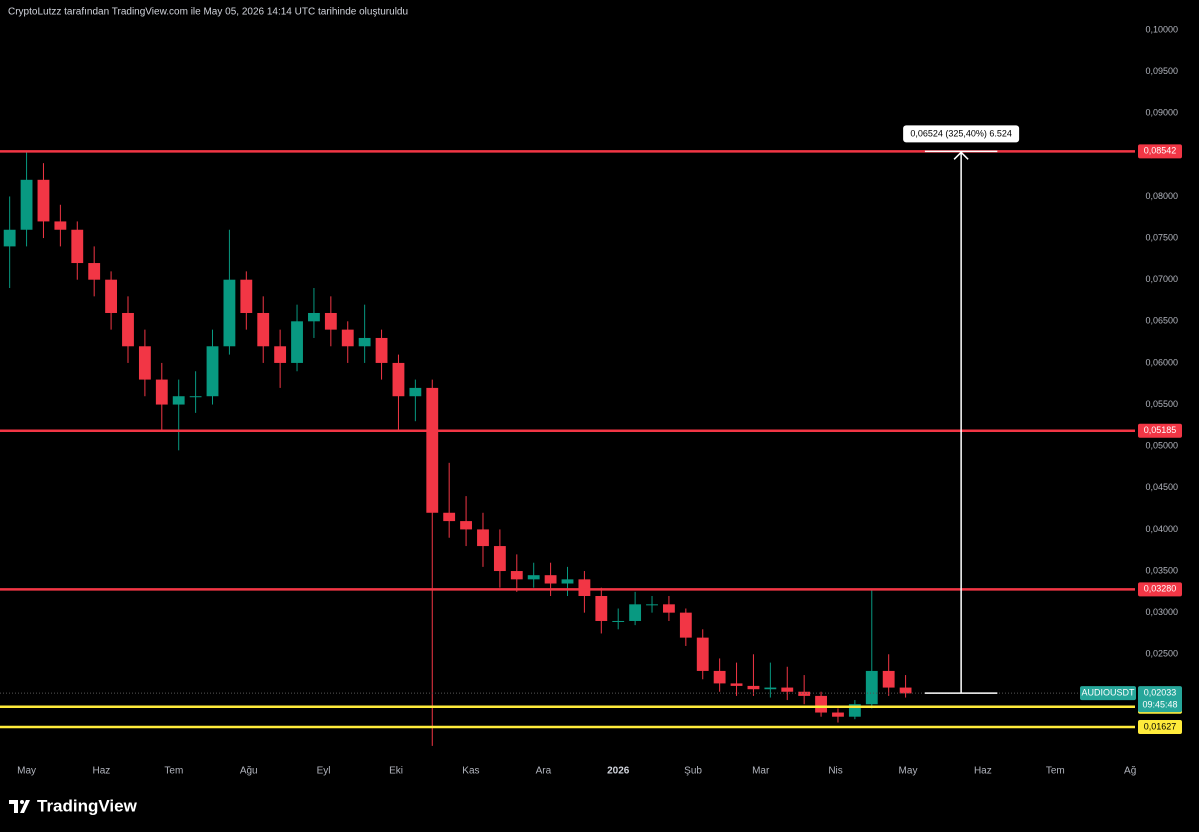 This screenshot has height=832, width=1199. I want to click on y-tick-label: 0,05500, so click(1161, 404).